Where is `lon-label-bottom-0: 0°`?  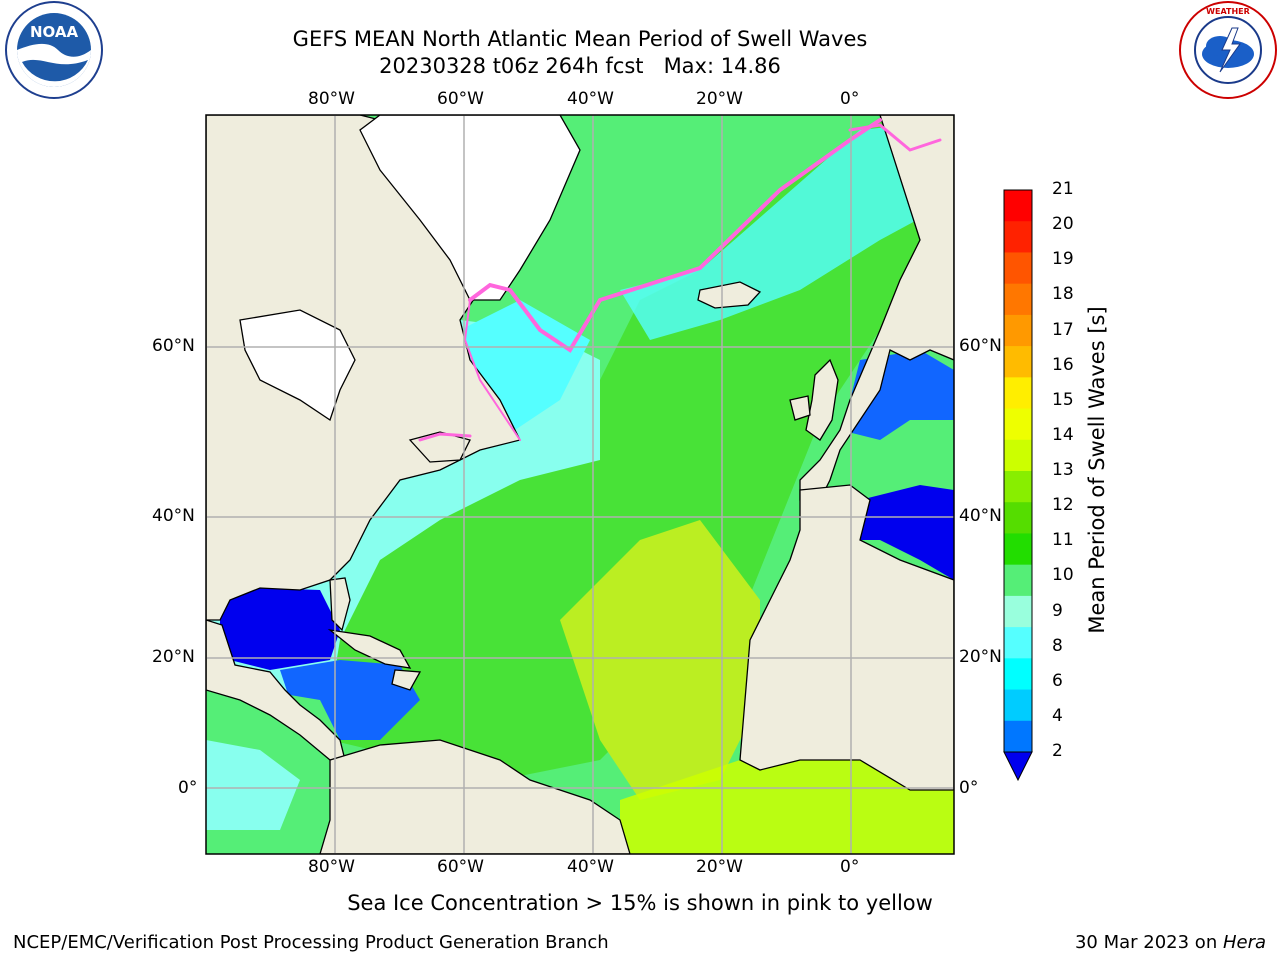
lon-label-bottom-0: 0° is located at coordinates (850, 867).